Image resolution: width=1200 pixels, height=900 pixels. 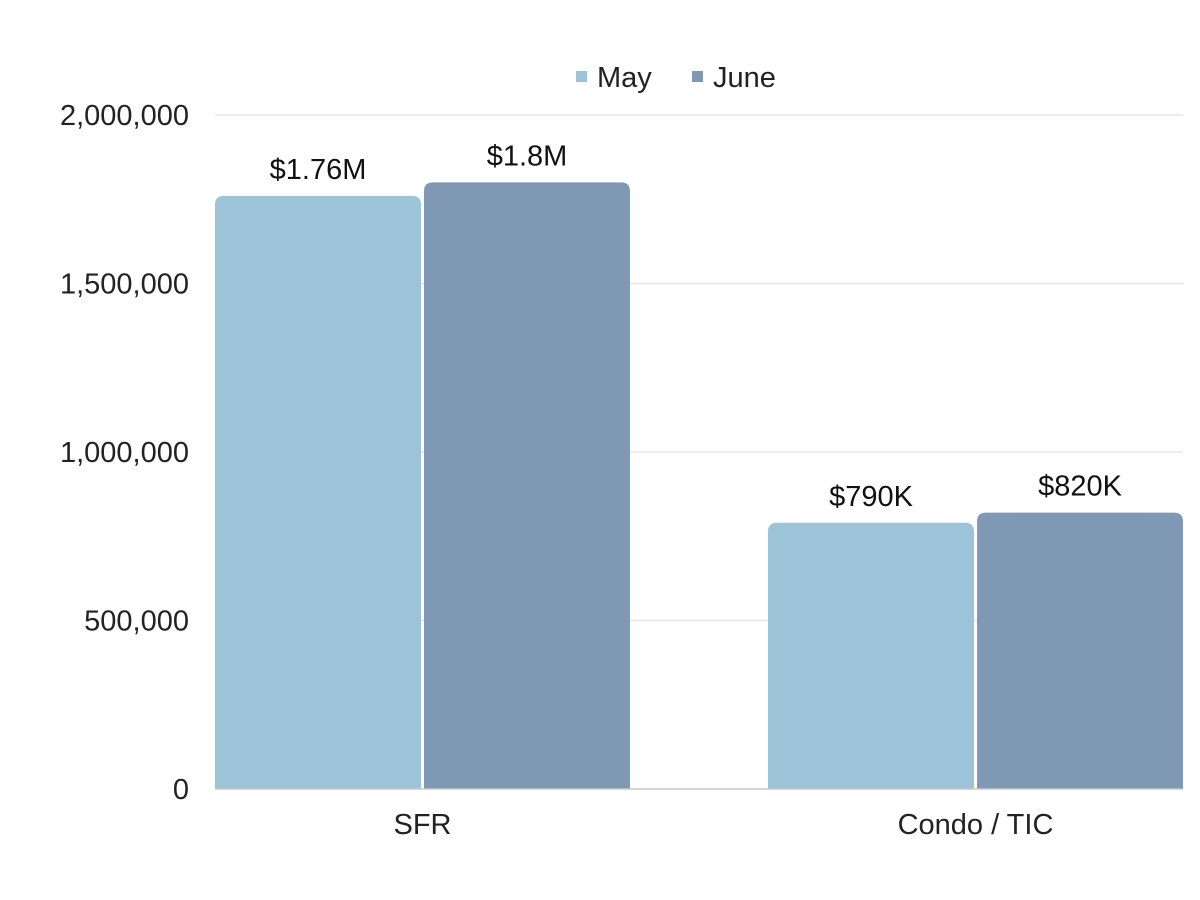 I want to click on y-tick-label: 1,000,000, so click(x=124, y=453).